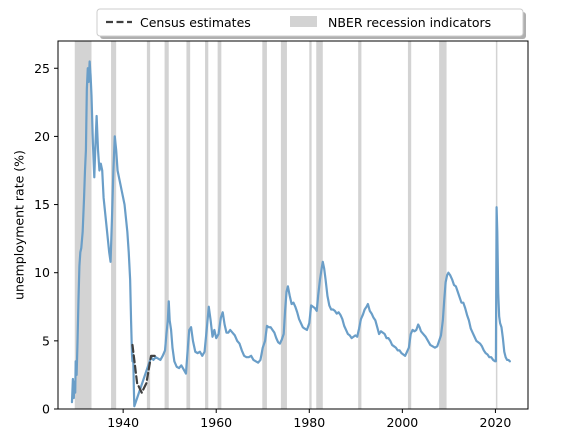  What do you see at coordinates (216, 422) in the screenshot?
I see `x-tick-label-1: 1960` at bounding box center [216, 422].